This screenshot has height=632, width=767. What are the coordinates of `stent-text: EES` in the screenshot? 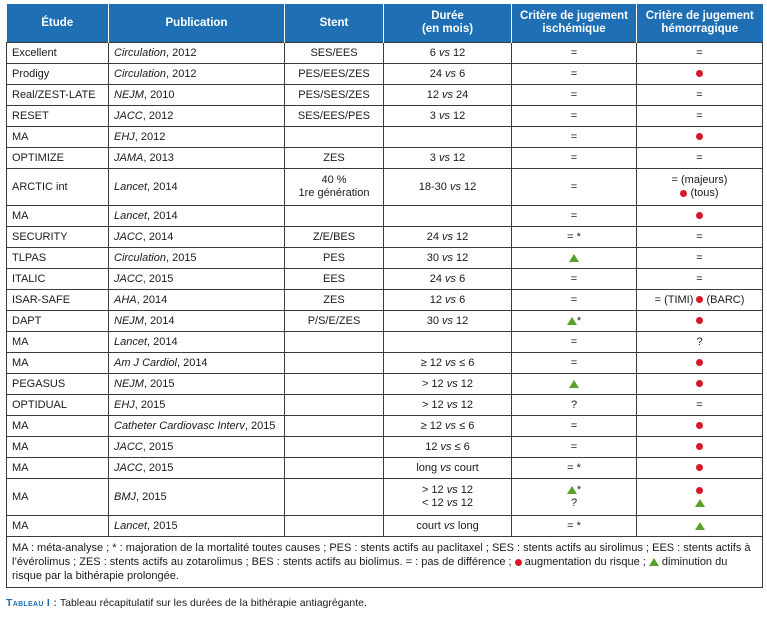 It's located at (333, 278).